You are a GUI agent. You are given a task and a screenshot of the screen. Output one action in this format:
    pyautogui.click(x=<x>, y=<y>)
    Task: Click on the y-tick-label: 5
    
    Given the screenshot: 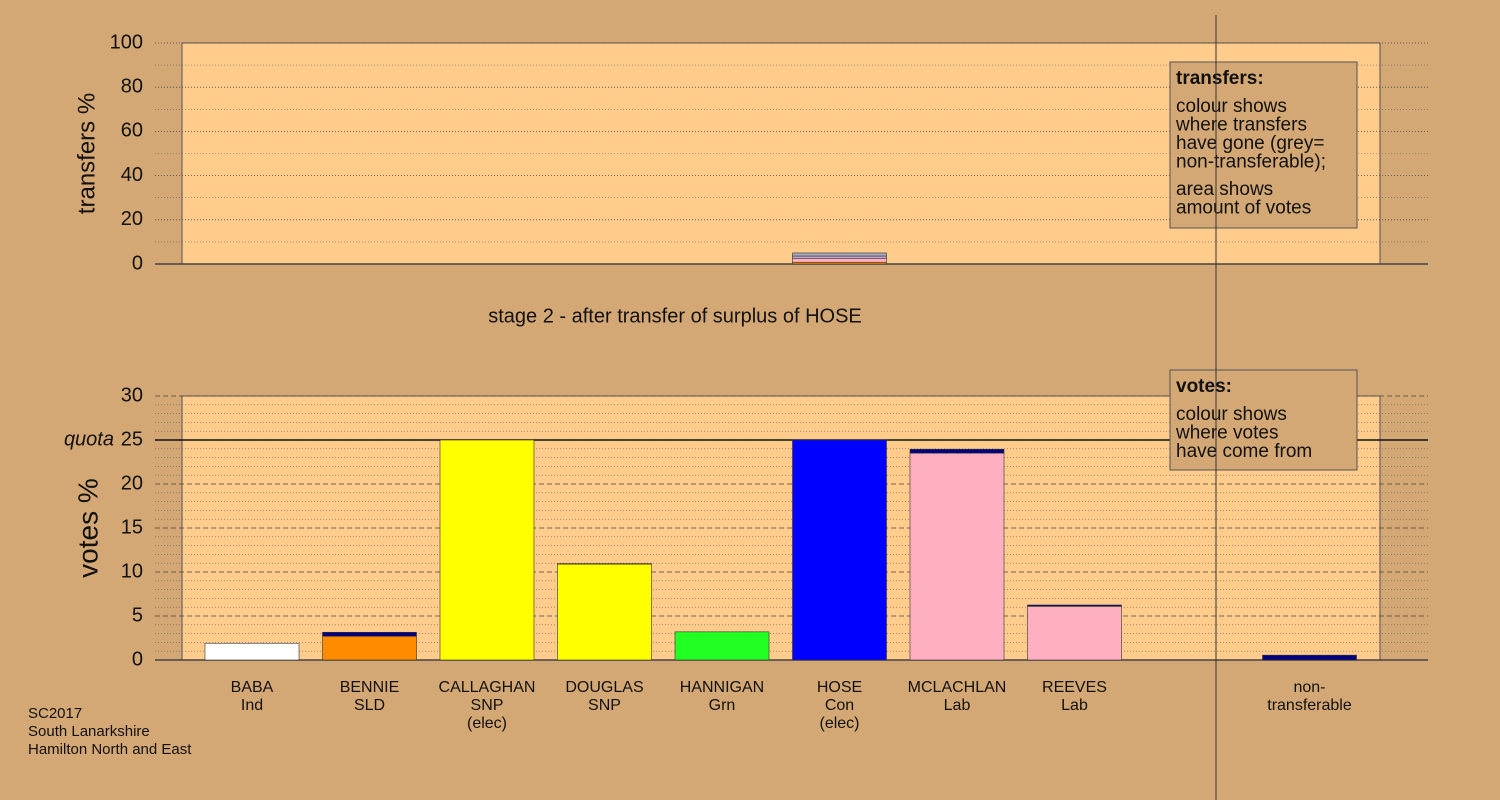 What is the action you would take?
    pyautogui.click(x=137, y=615)
    